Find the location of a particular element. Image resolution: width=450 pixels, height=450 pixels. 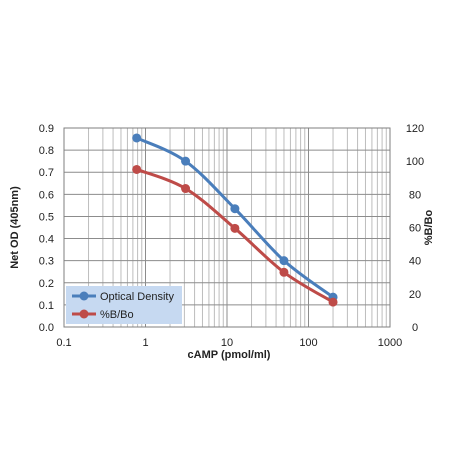

y-tick-label: 0.0 is located at coordinates (46, 328).